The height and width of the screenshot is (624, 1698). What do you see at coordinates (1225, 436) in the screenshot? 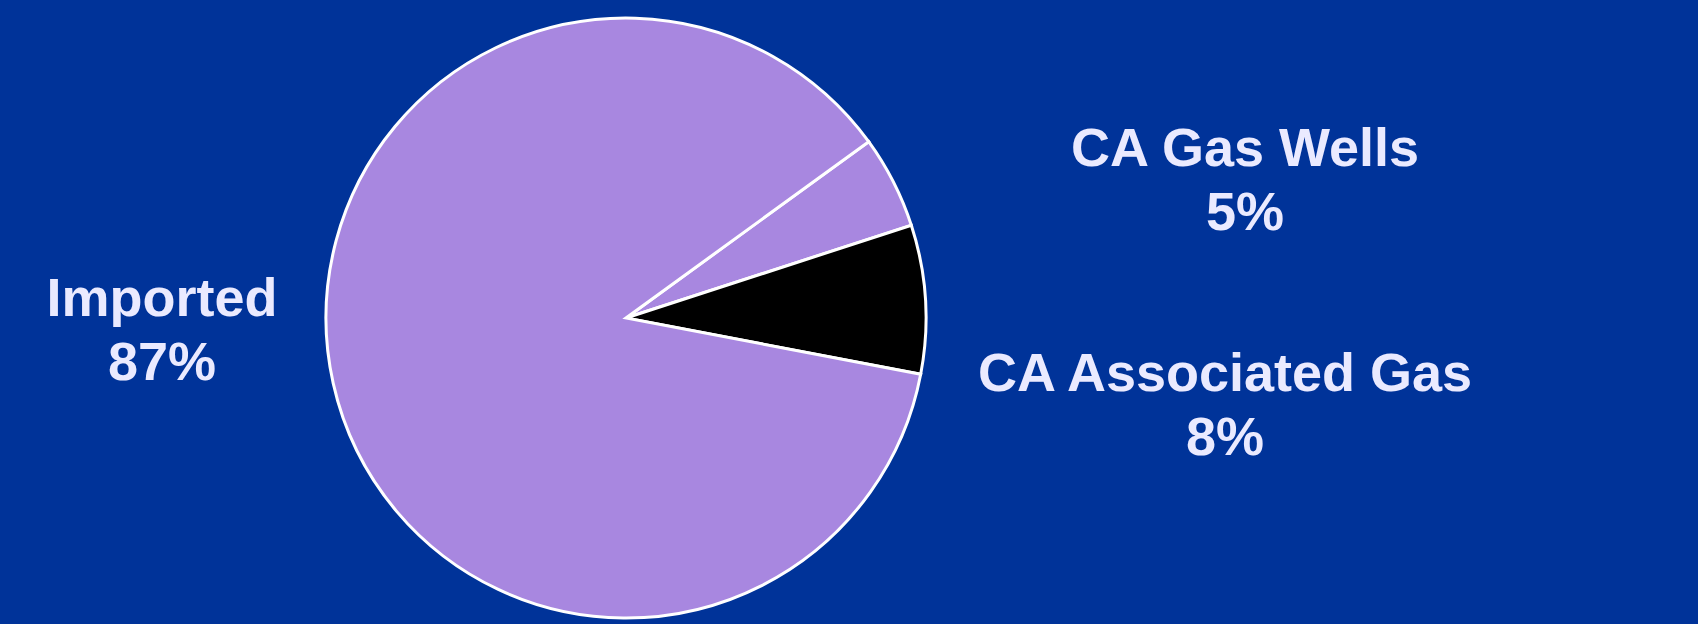
I see `data-label: 8%` at bounding box center [1225, 436].